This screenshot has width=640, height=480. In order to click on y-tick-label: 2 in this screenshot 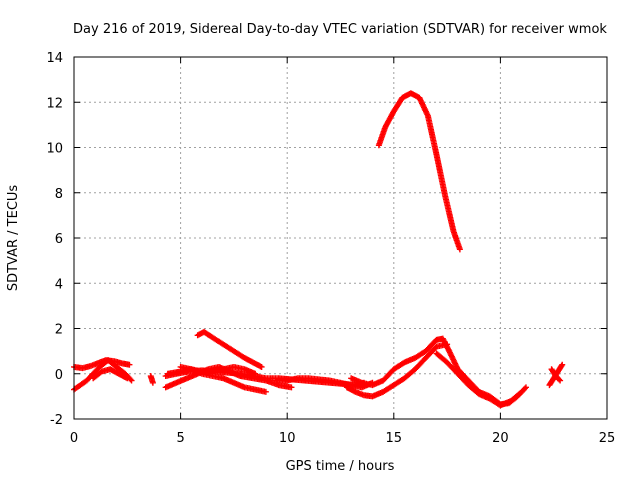, I will do `click(59, 330)`.